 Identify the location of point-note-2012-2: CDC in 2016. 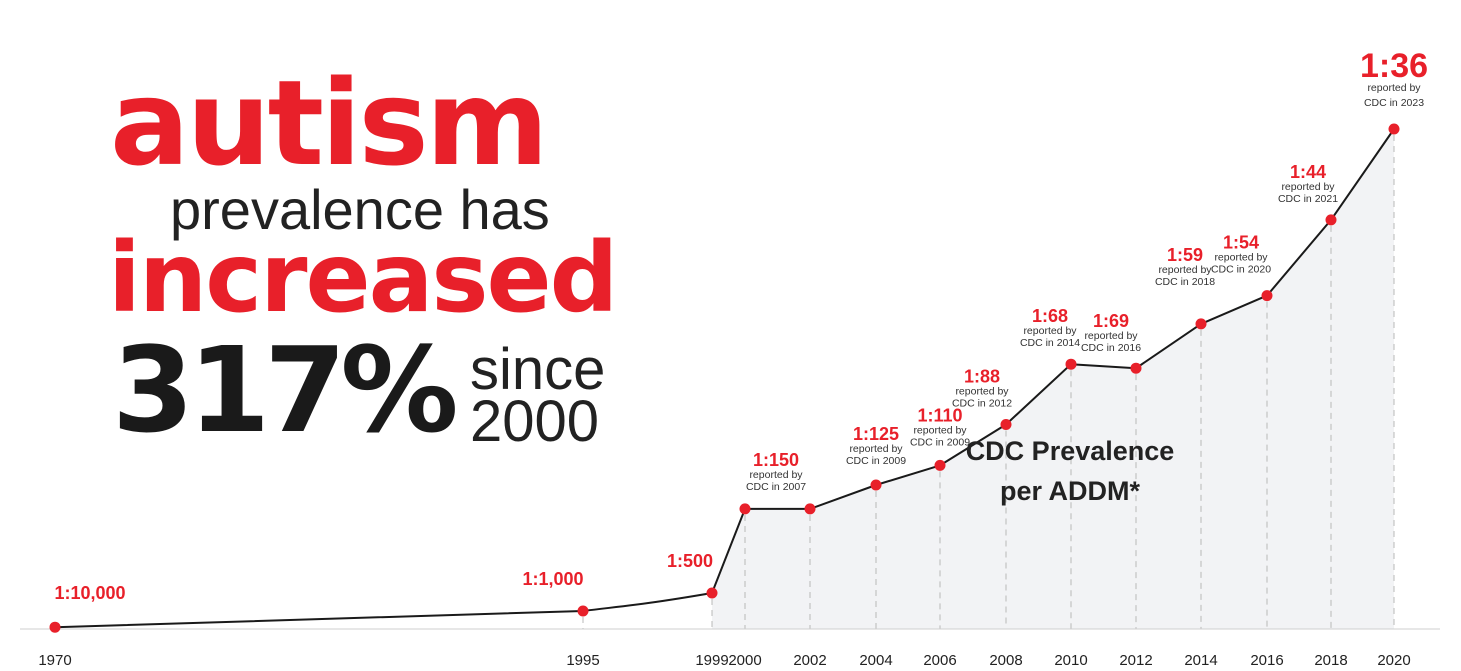
(1111, 348).